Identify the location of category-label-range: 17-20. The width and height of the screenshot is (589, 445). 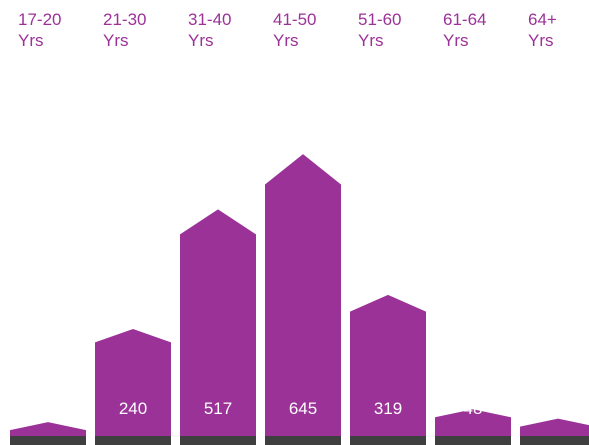
(40, 19).